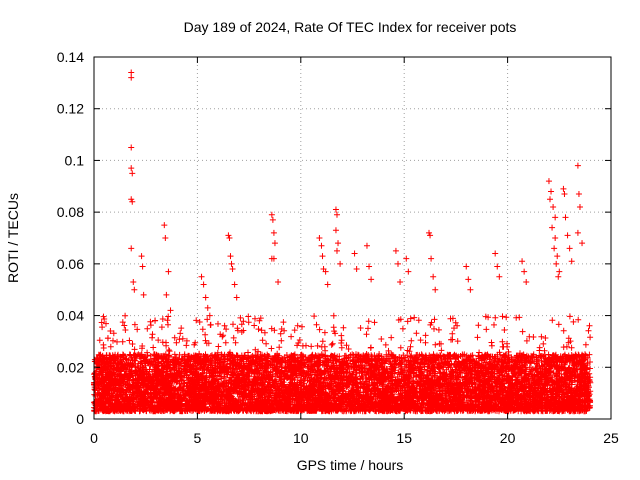  I want to click on y-tick-label: 0.12, so click(70, 109).